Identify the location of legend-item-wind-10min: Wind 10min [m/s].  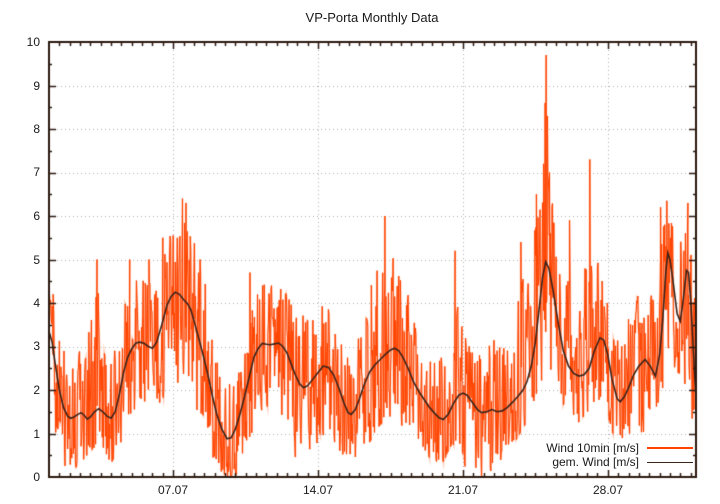
(619, 448).